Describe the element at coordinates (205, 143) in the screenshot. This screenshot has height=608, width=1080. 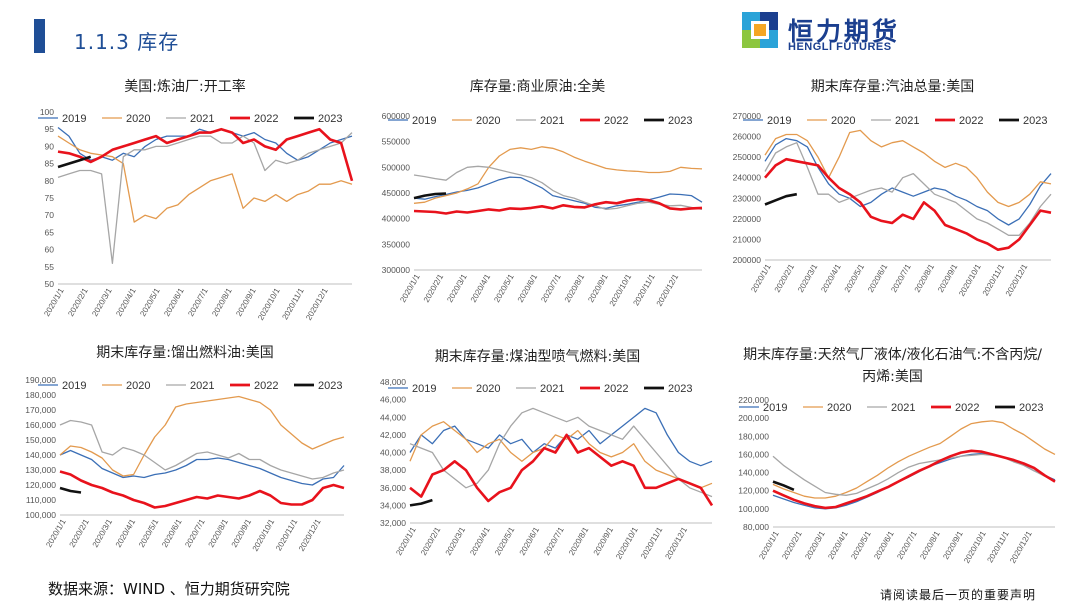
I see `series-line-2019` at that location.